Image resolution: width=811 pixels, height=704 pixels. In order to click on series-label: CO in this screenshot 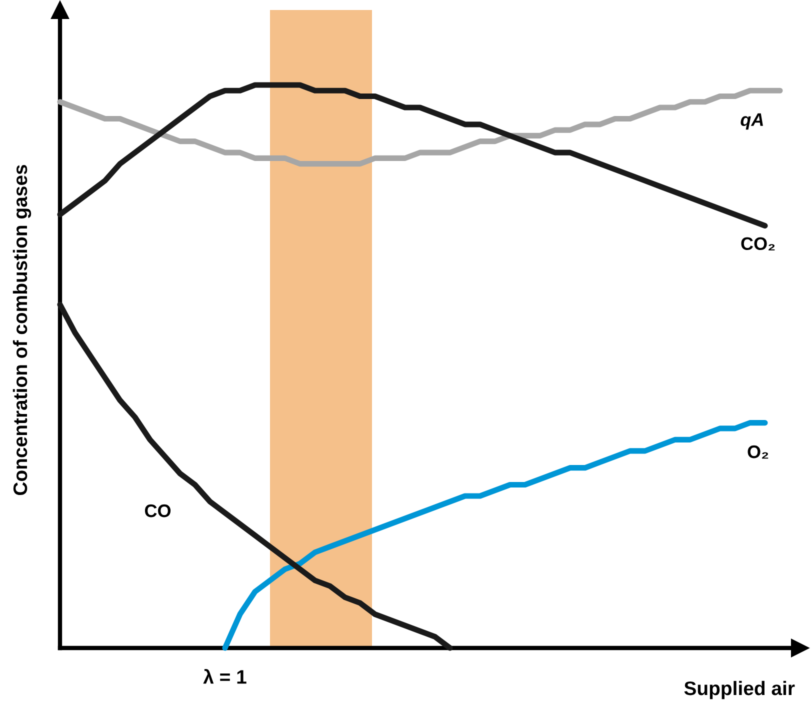, I will do `click(157, 511)`.